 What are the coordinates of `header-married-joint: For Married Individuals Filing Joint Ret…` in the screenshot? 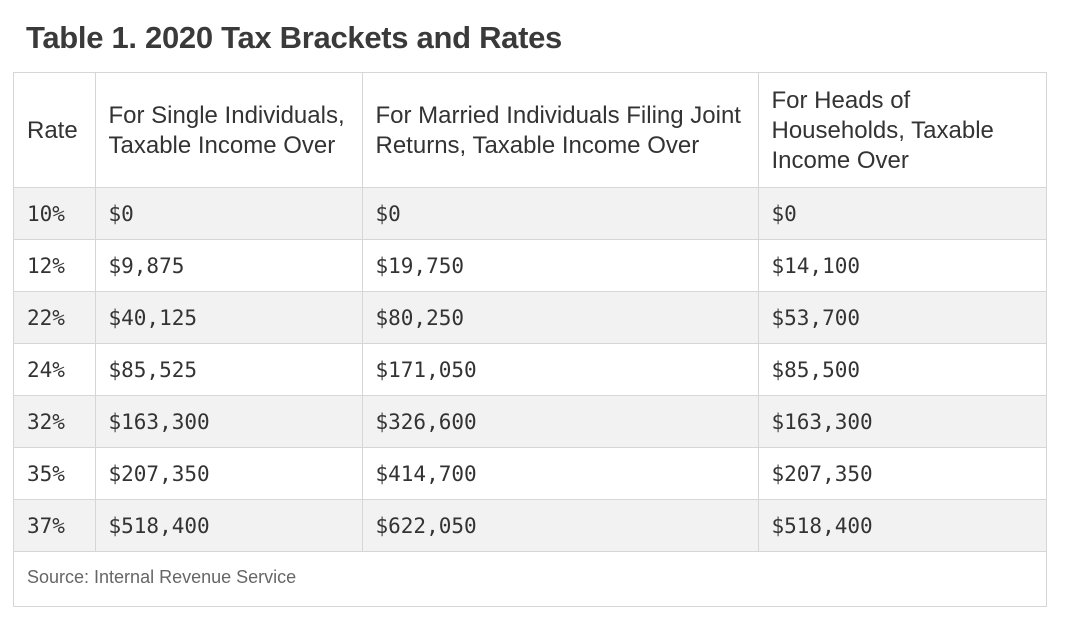 It's located at (559, 130).